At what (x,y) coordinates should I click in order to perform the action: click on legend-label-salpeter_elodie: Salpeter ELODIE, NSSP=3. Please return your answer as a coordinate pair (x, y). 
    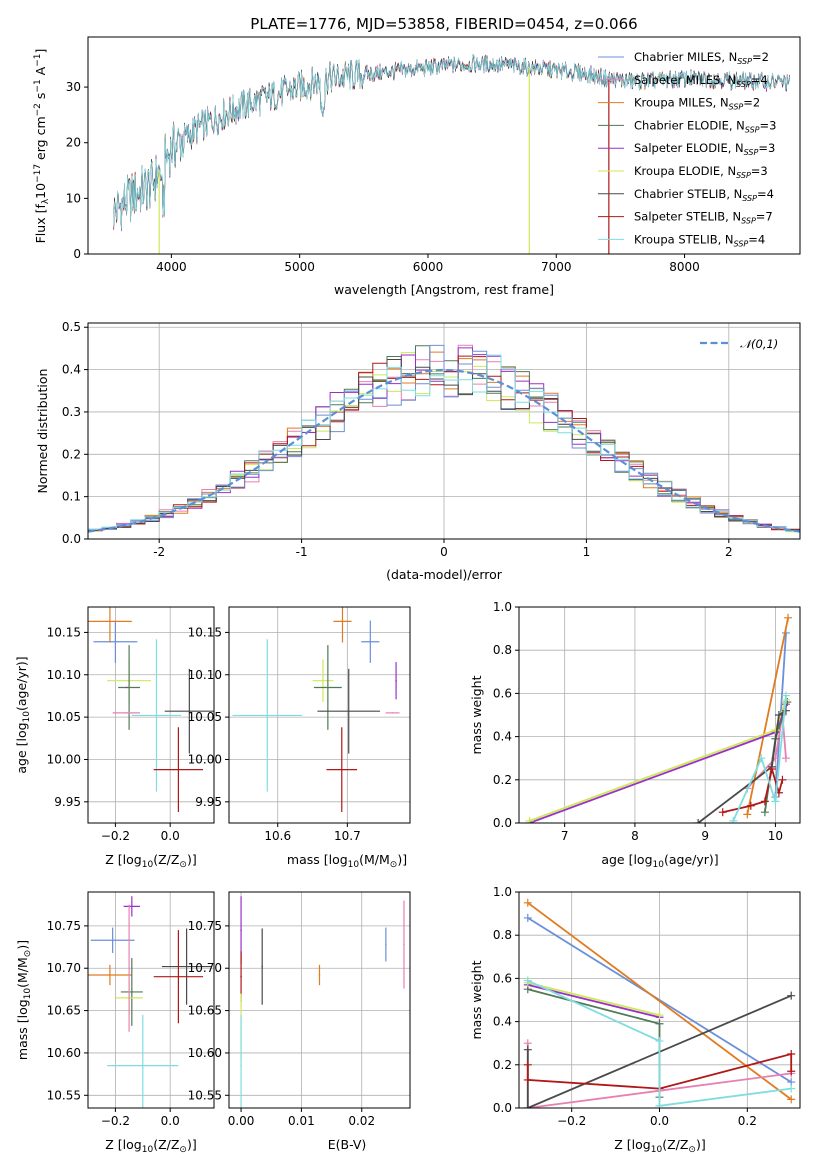
    Looking at the image, I should click on (704, 149).